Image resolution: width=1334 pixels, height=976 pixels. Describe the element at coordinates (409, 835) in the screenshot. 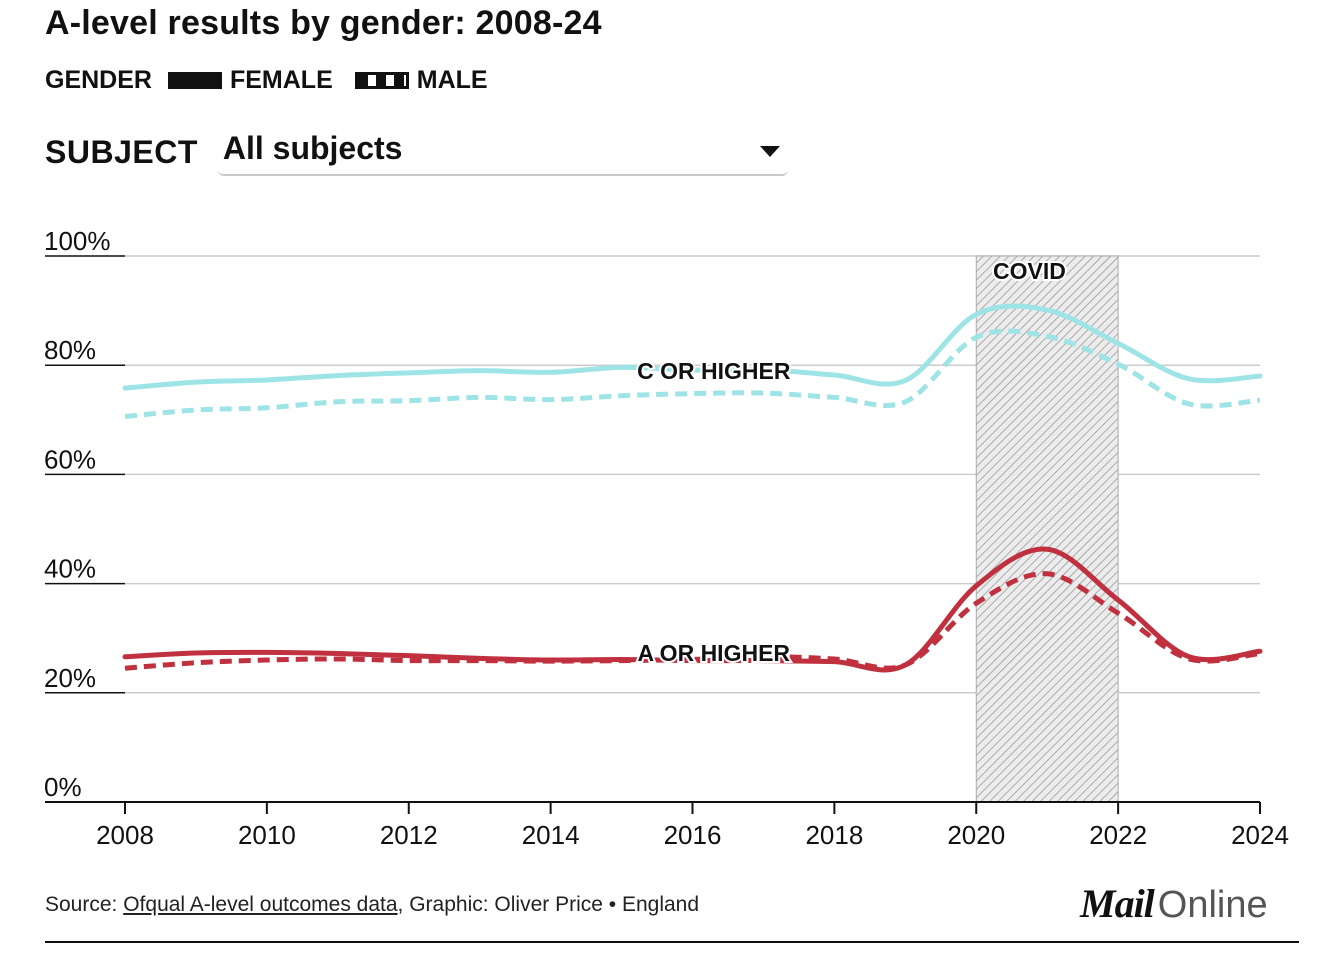

I see `x-tick-label: 2012` at that location.